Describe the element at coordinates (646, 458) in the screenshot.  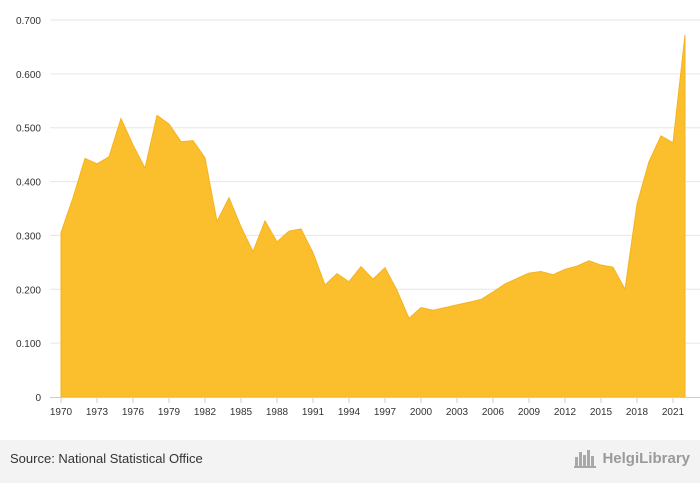
I see `brand-name: HelgiLibrary` at that location.